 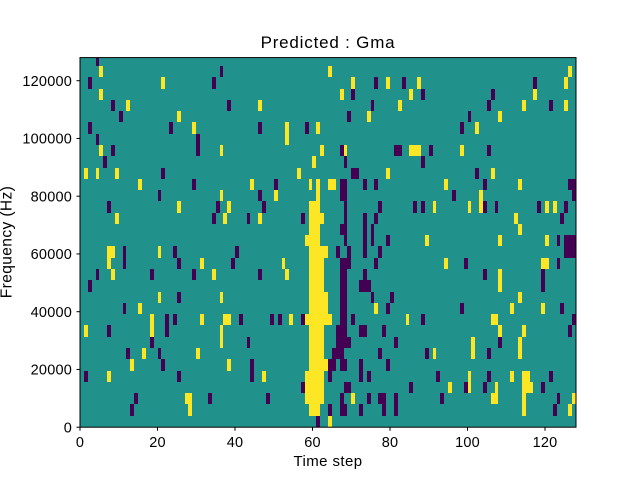 I want to click on svg-text: Predicted : Gma, so click(x=328, y=42).